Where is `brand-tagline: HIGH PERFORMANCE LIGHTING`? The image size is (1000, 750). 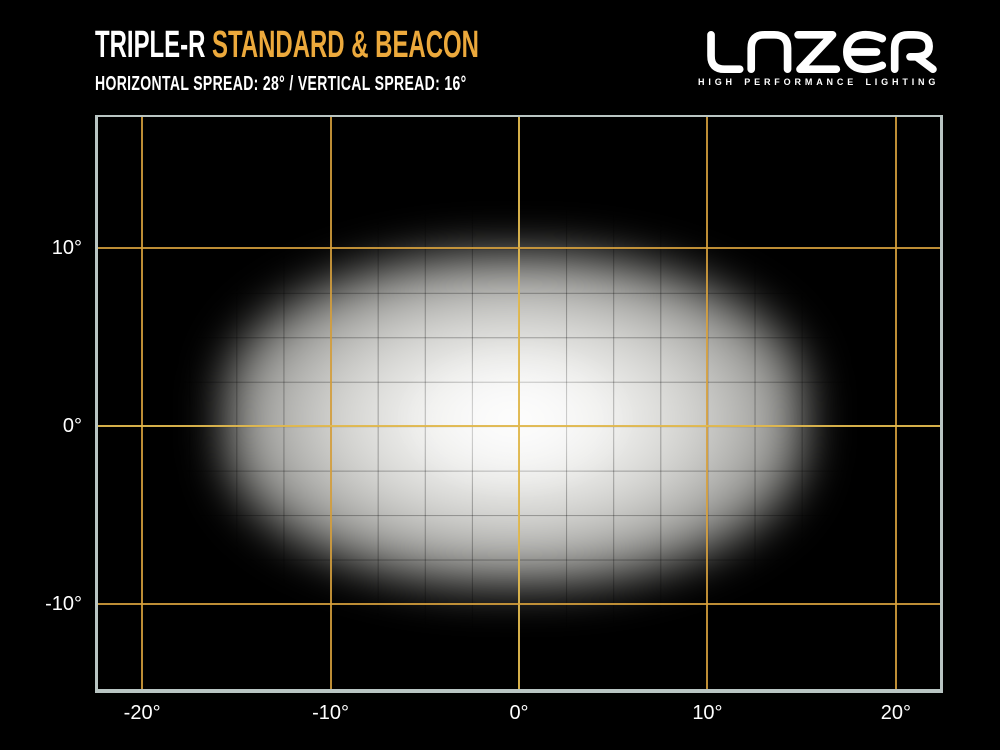
brand-tagline: HIGH PERFORMANCE LIGHTING is located at coordinates (819, 82).